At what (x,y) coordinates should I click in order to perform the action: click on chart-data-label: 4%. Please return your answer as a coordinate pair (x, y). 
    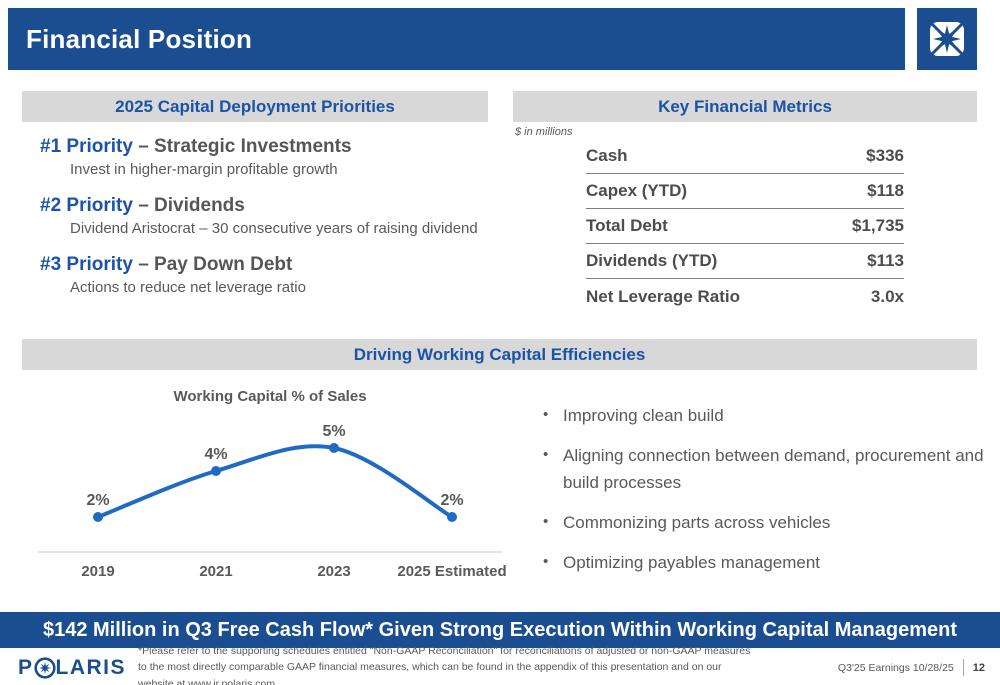
    Looking at the image, I should click on (215, 454).